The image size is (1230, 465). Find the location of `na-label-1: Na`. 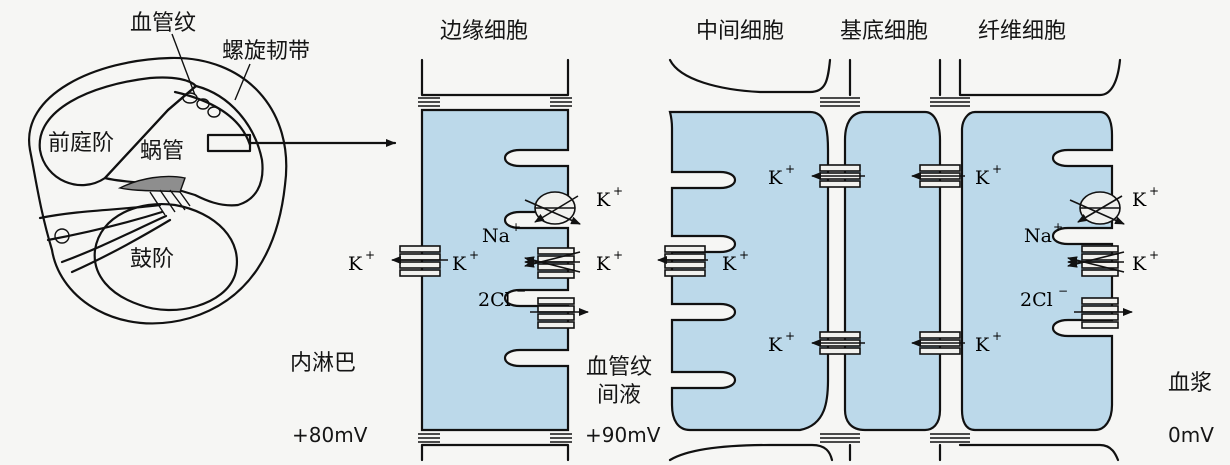

na-label-1: Na is located at coordinates (496, 236).